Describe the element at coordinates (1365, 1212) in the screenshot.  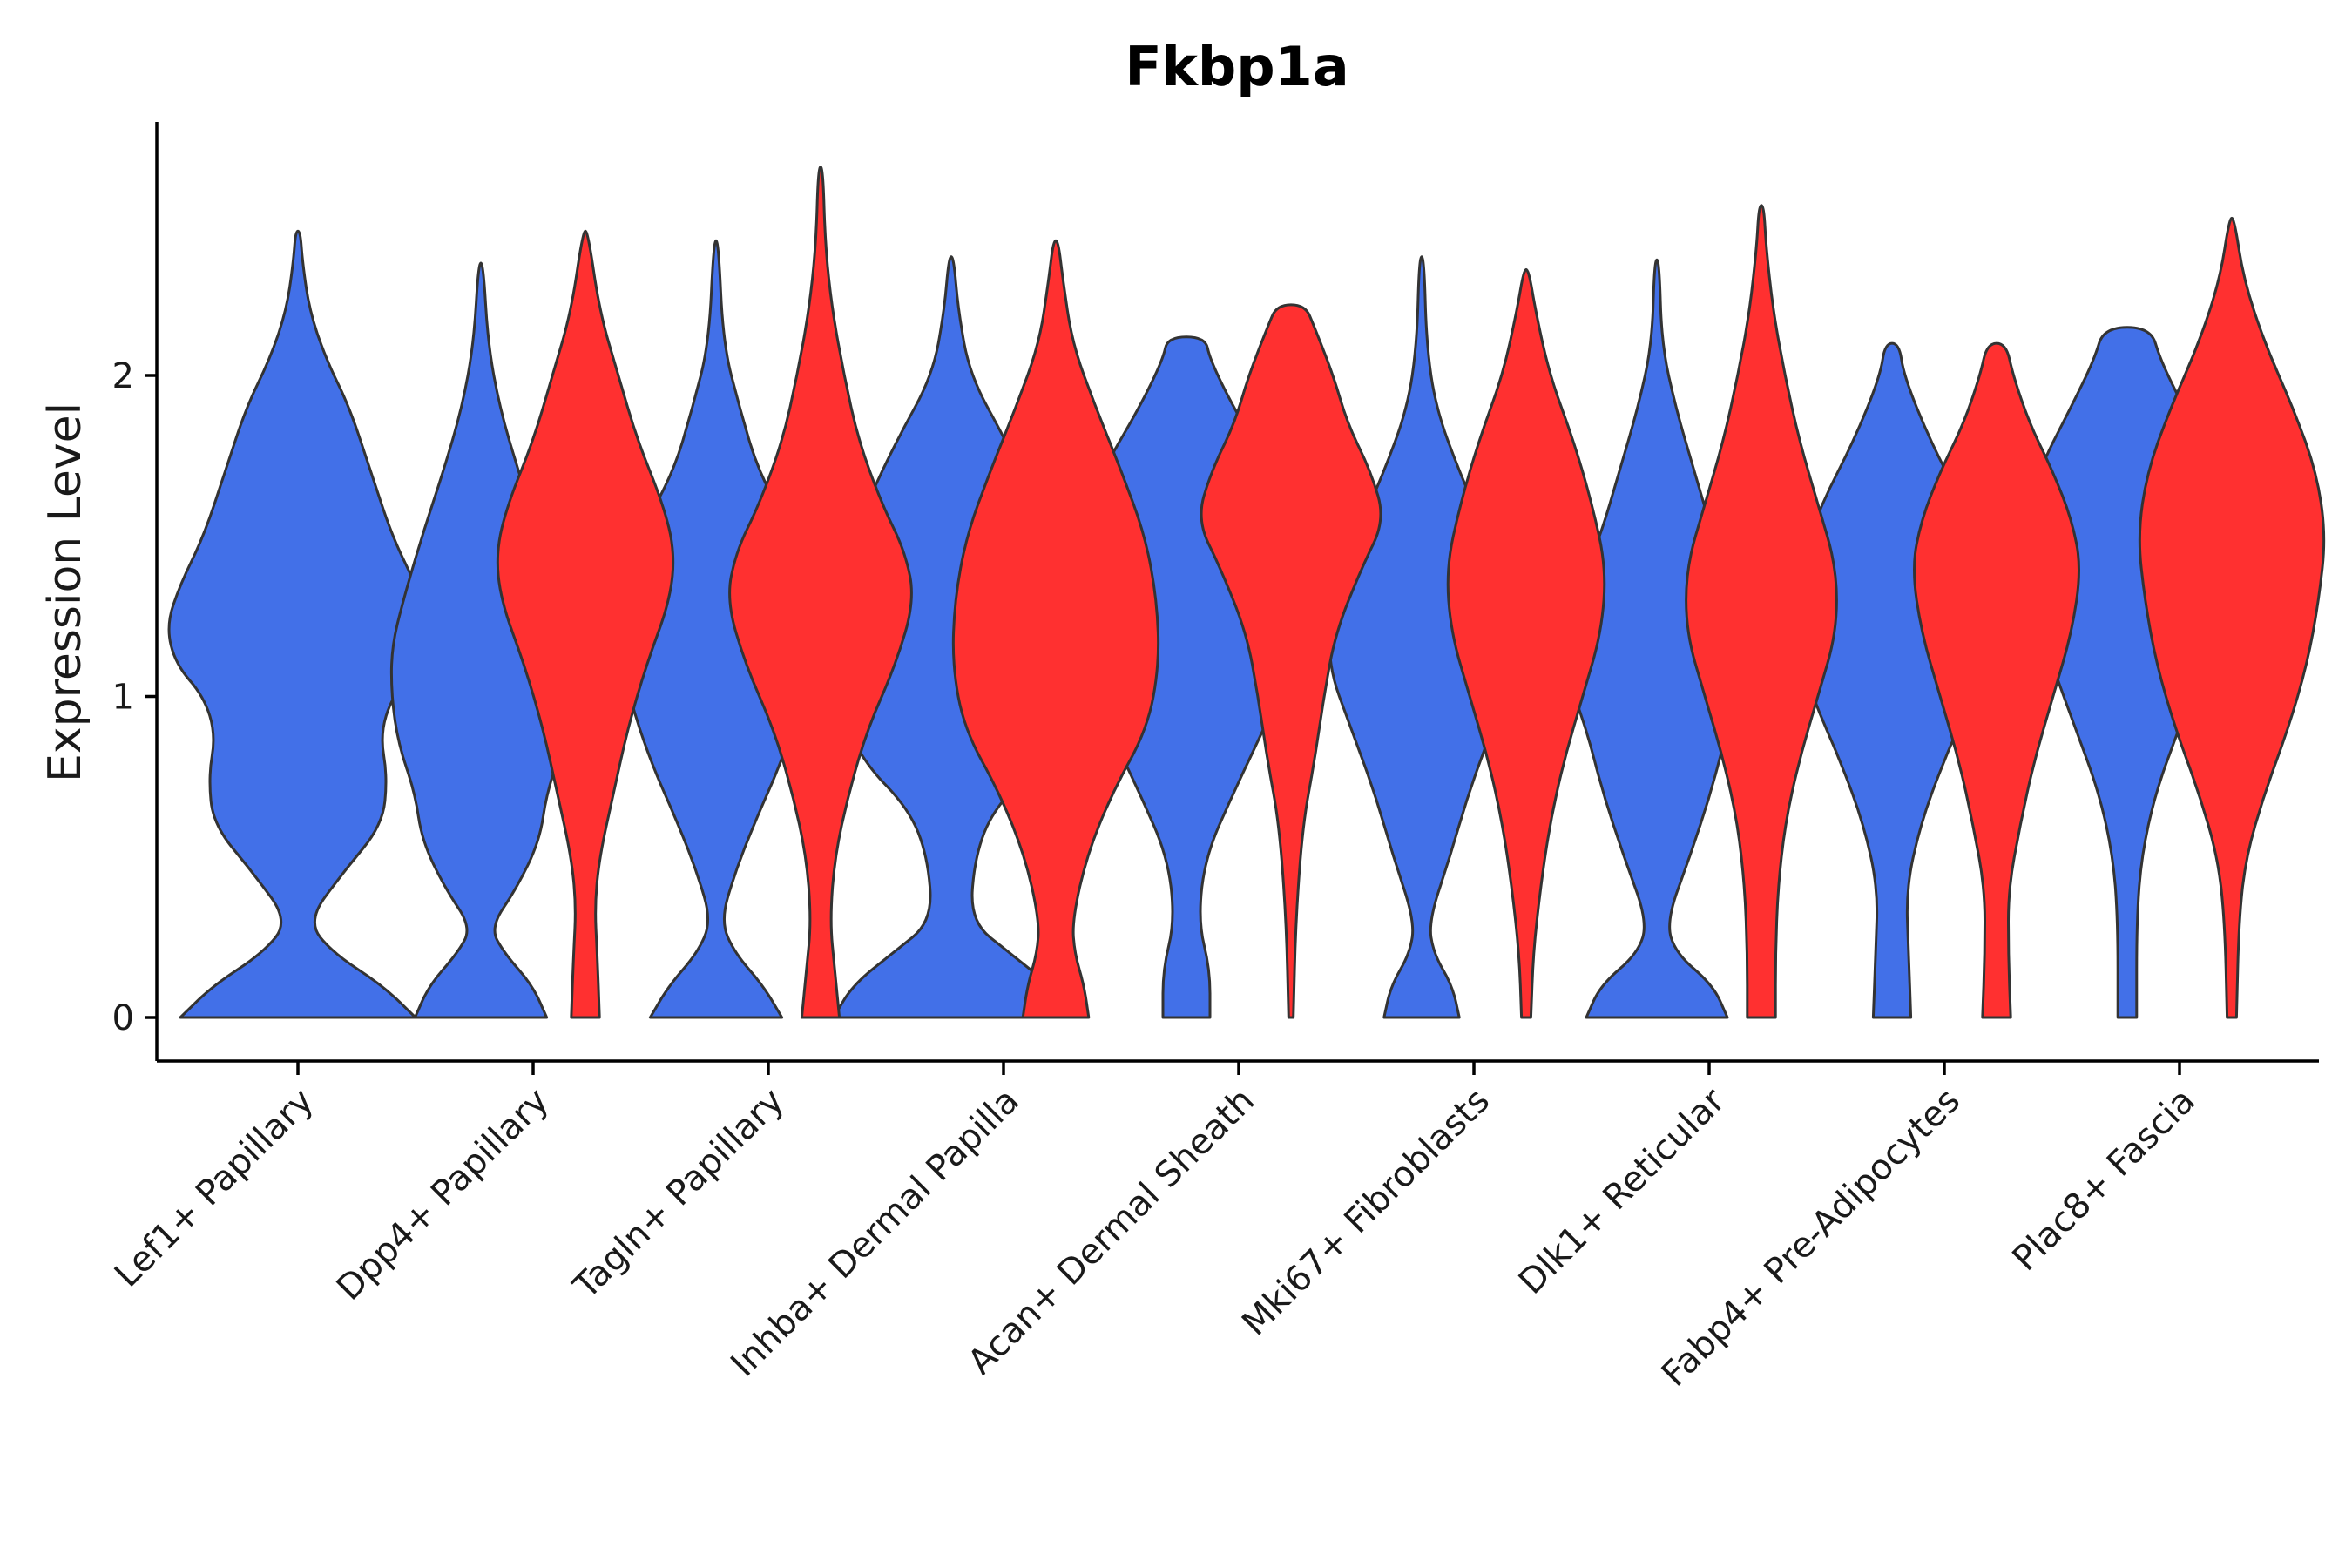
I see `x-tick-label-mki67-fibroblasts: Mki67+ Fibroblasts` at that location.